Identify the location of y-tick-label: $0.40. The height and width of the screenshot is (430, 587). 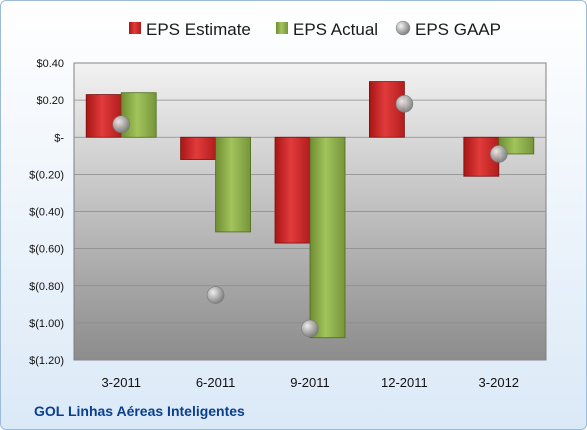
(50, 64).